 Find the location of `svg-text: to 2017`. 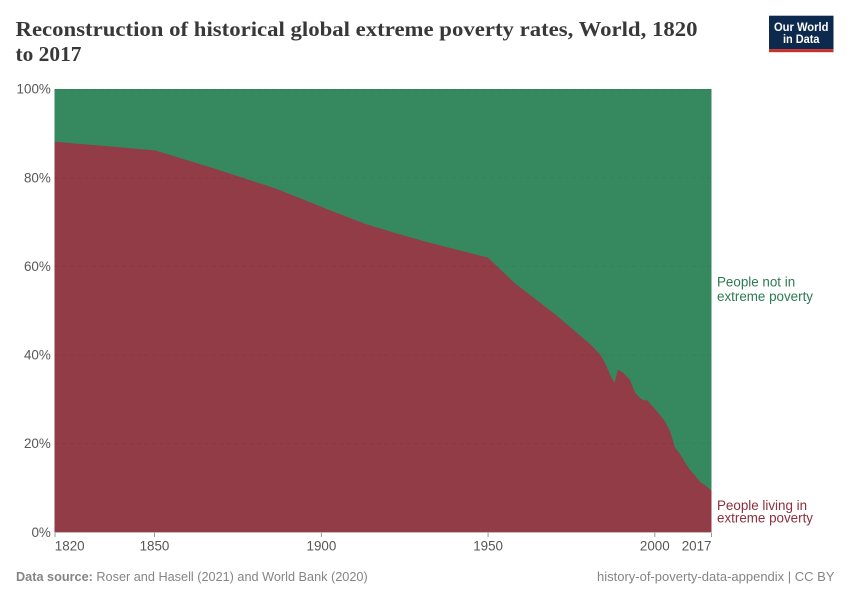

svg-text: to 2017 is located at coordinates (49, 54).